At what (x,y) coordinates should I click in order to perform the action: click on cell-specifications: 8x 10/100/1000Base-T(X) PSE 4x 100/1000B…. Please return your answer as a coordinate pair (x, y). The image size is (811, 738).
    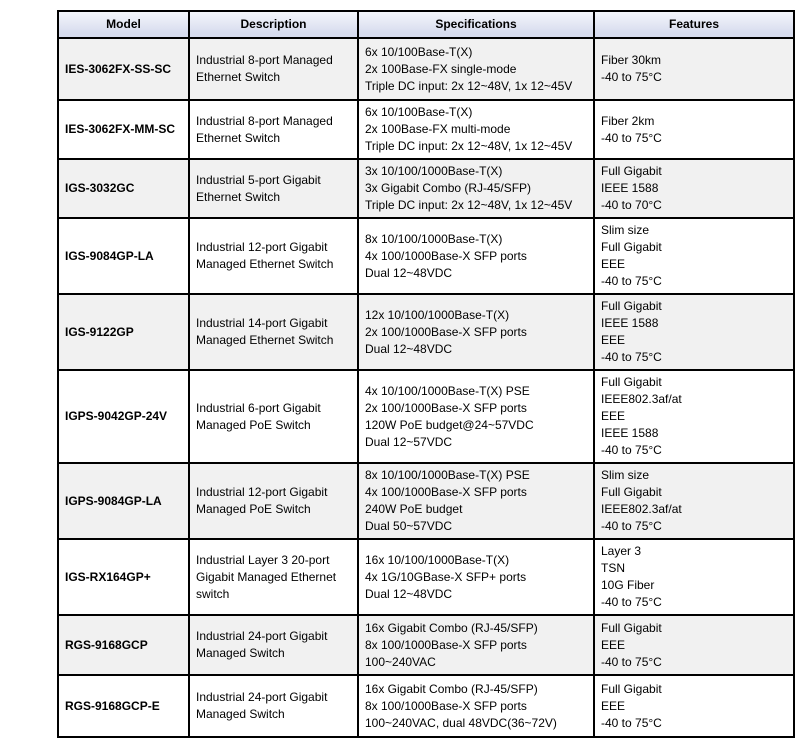
    Looking at the image, I should click on (476, 501).